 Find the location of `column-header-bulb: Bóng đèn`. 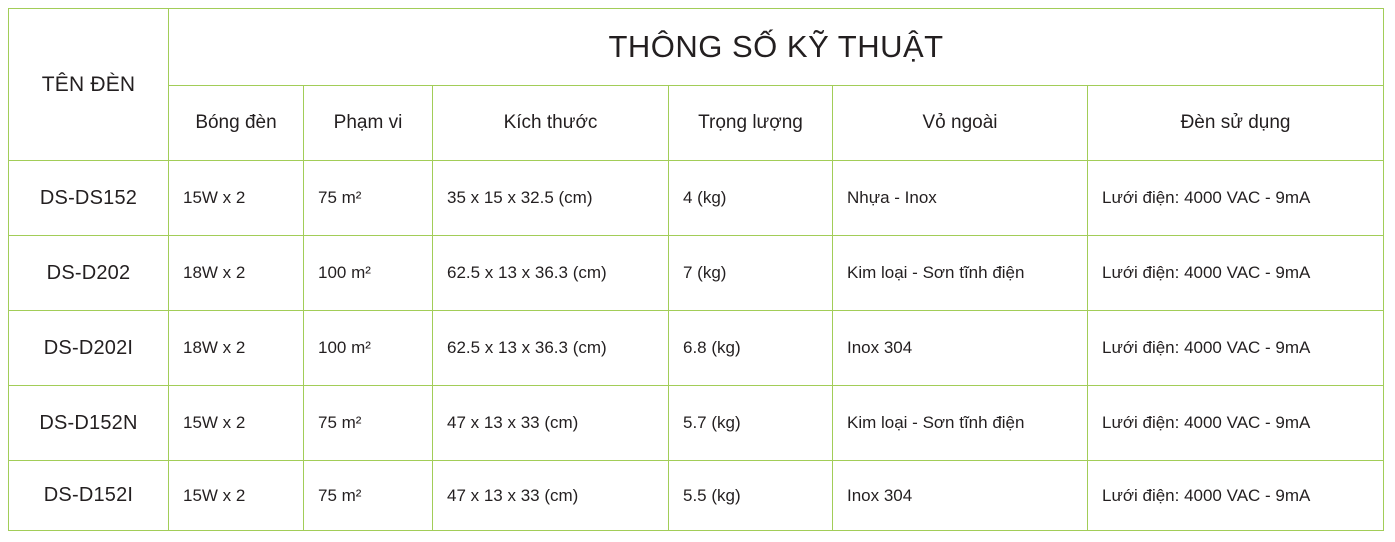

column-header-bulb: Bóng đèn is located at coordinates (236, 123).